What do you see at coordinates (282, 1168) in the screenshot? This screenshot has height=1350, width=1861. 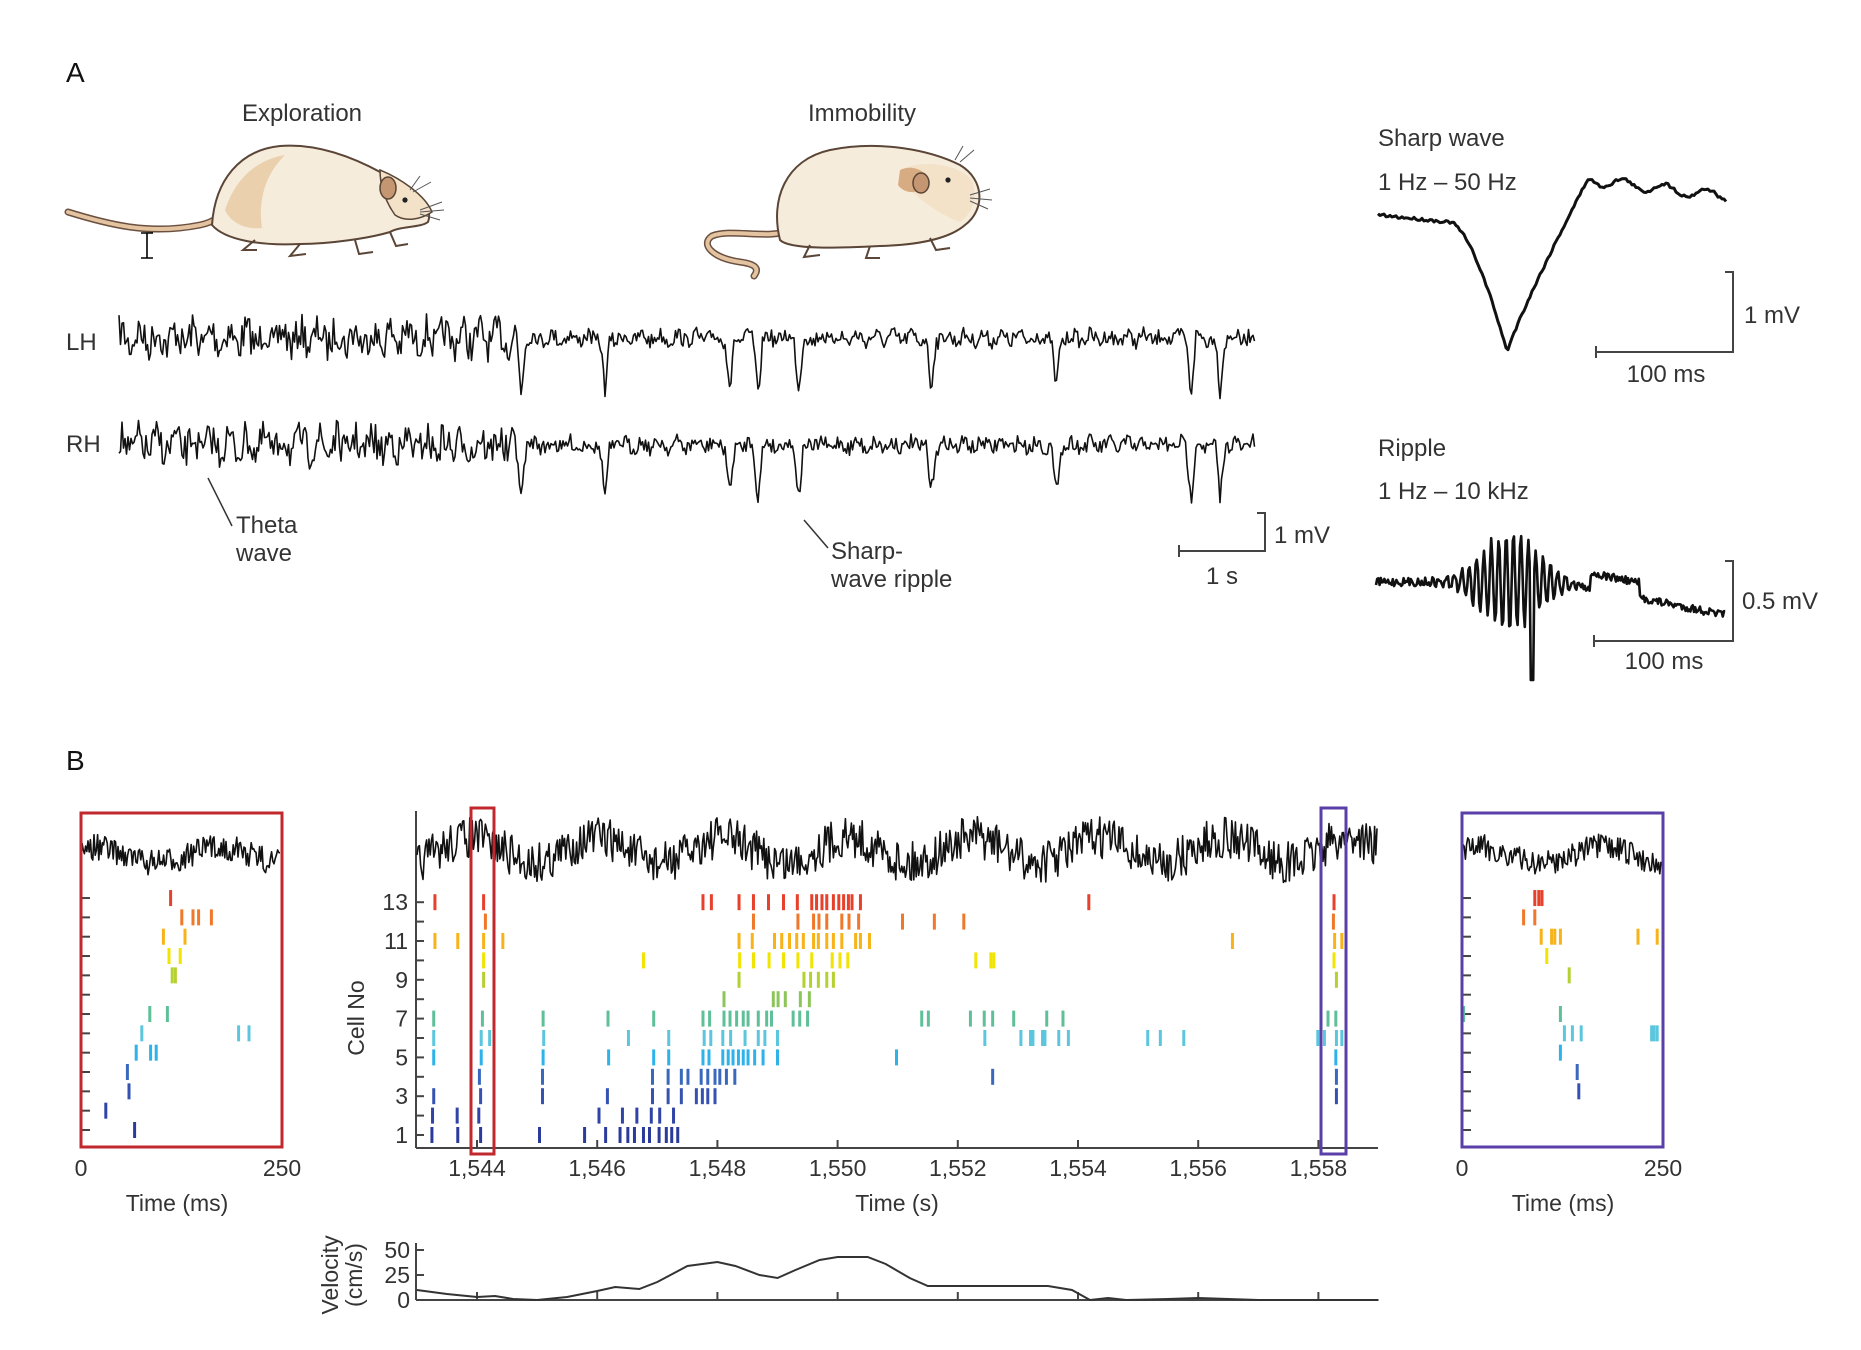 I see `left-xtick-250: 250` at bounding box center [282, 1168].